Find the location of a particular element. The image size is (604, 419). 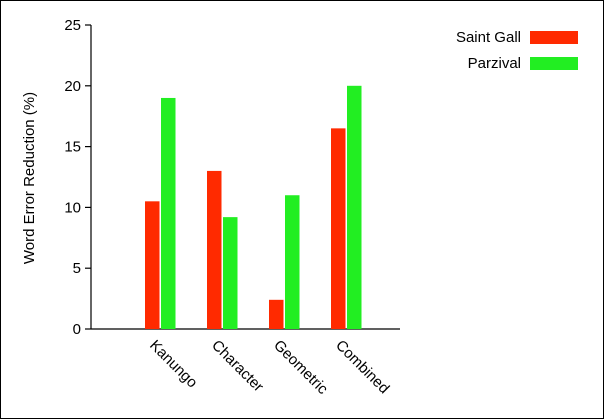

x-tick-label: Combined is located at coordinates (362, 367).